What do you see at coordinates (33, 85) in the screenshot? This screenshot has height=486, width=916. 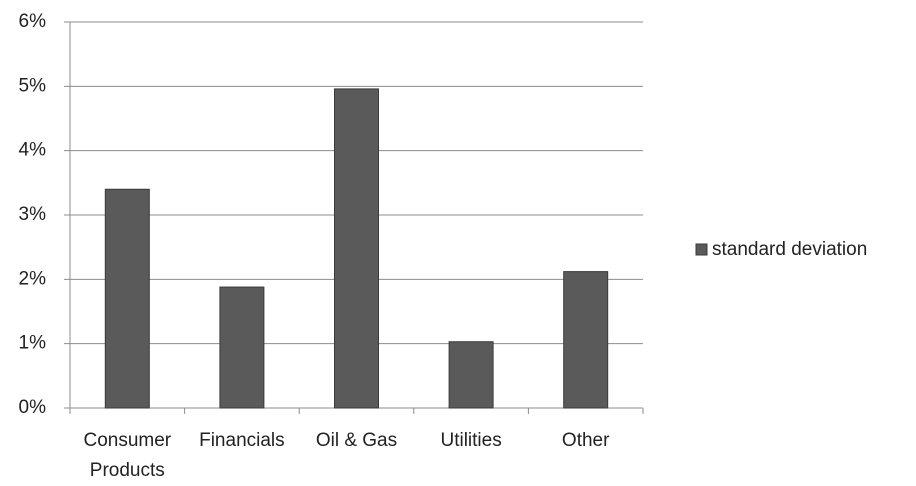 I see `y-tick-label: 5%` at bounding box center [33, 85].